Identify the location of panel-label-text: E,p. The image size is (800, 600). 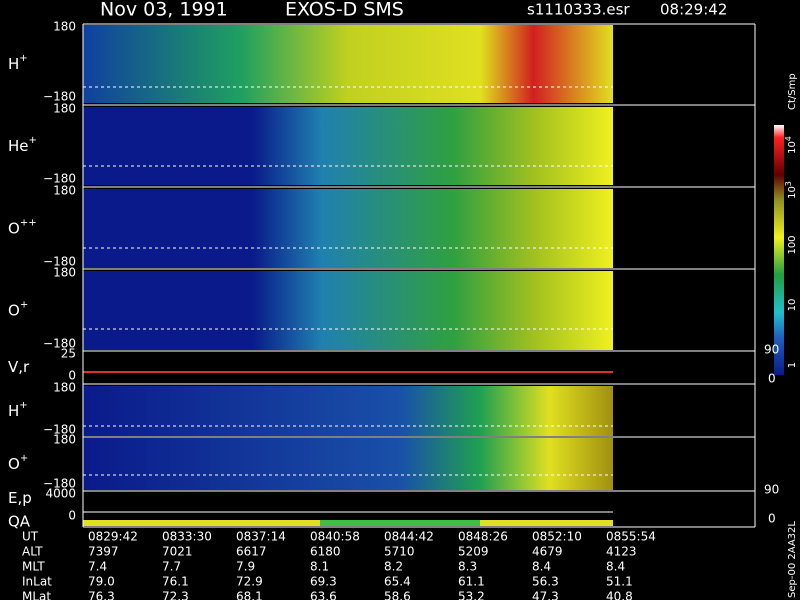
(20, 498).